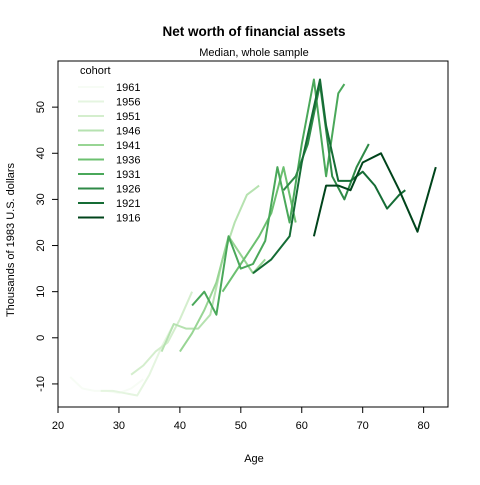 The height and width of the screenshot is (485, 480). What do you see at coordinates (363, 426) in the screenshot?
I see `x-tick-label: 70` at bounding box center [363, 426].